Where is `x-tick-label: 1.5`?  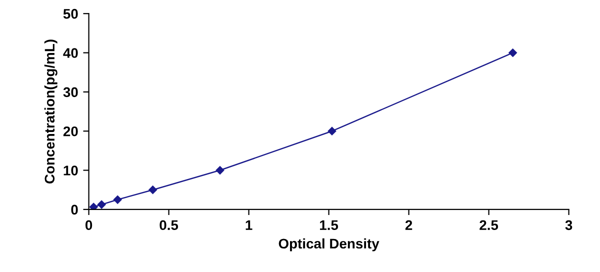
x-tick-label: 1.5 is located at coordinates (329, 225).